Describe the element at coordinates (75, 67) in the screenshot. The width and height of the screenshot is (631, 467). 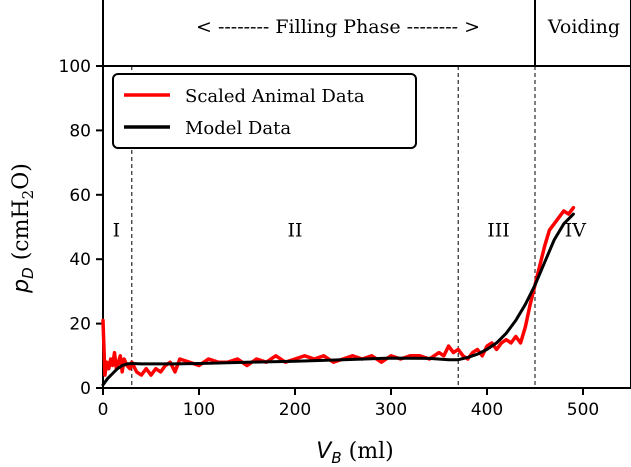
I see `y-tick-label: 100` at that location.